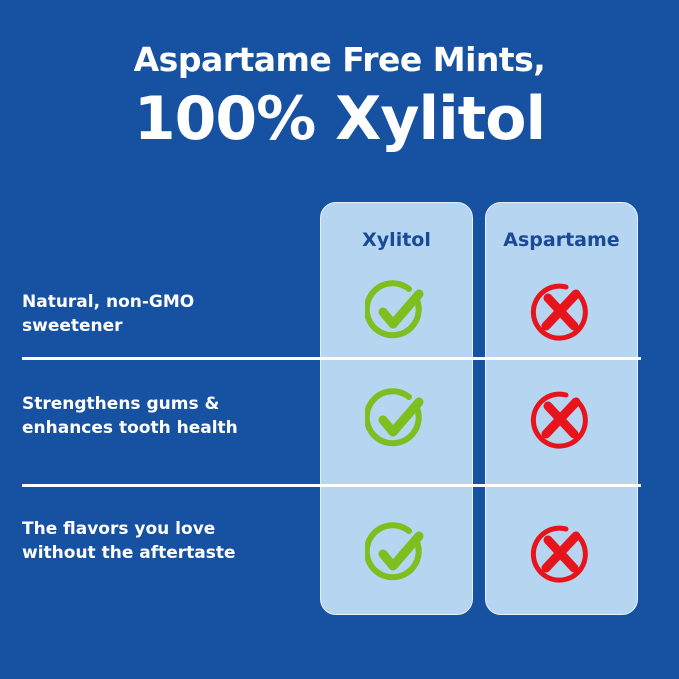 The height and width of the screenshot is (679, 679). I want to click on row-label-line1: Strengthens gums &, so click(121, 404).